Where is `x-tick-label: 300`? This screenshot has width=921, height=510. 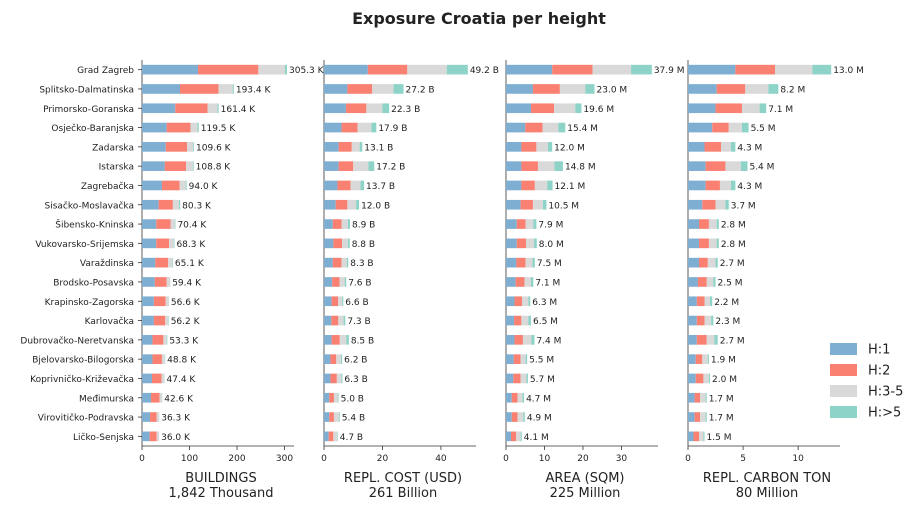 x-tick-label: 300 is located at coordinates (284, 459).